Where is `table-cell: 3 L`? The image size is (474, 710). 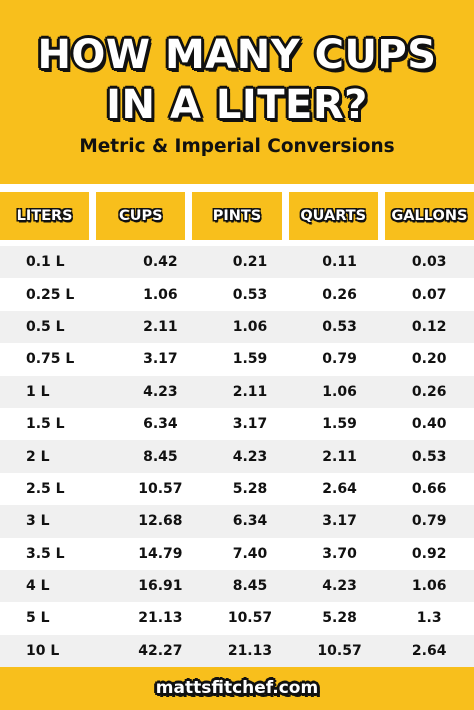
table-cell: 3 L is located at coordinates (38, 521).